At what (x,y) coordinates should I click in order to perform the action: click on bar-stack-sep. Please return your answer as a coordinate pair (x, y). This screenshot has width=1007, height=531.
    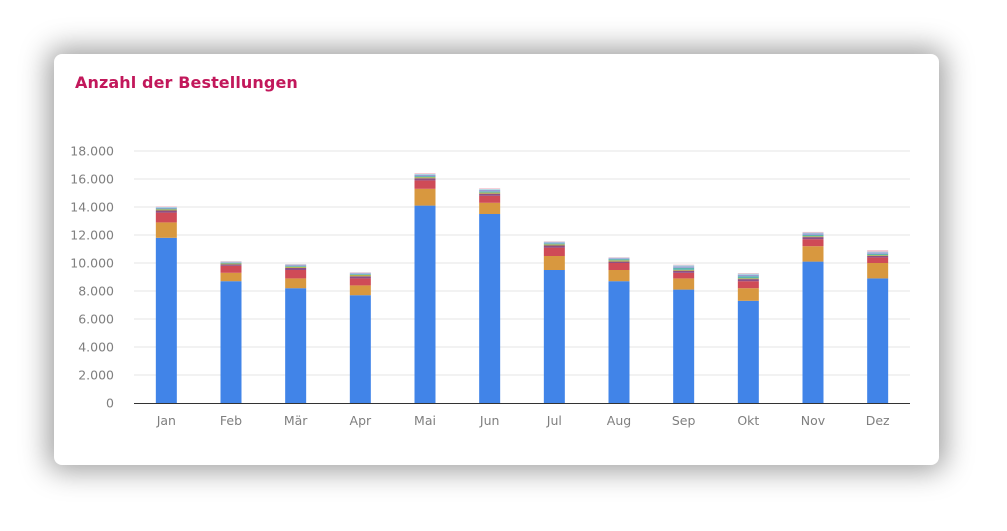
    Looking at the image, I should click on (684, 333).